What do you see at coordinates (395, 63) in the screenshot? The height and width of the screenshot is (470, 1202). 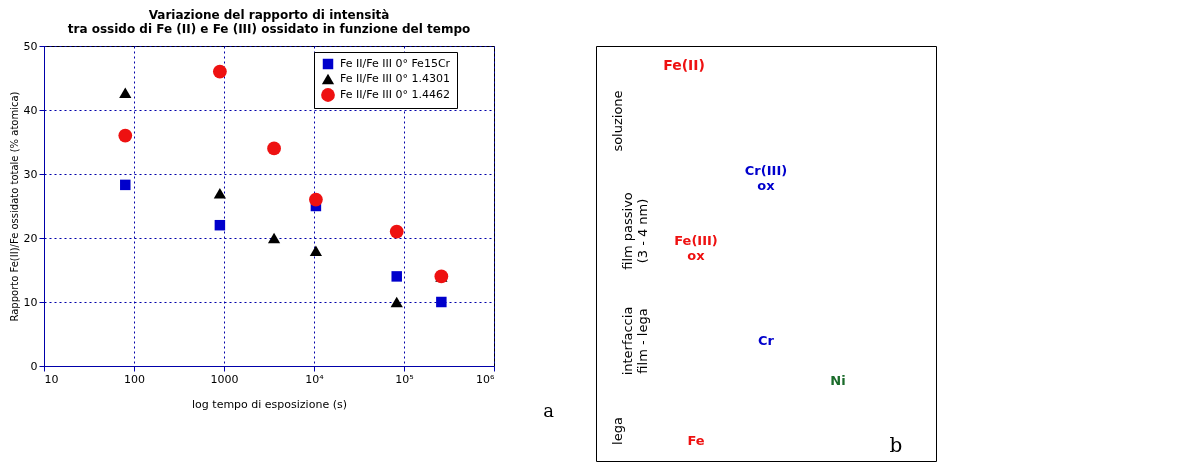 I see `legend-label: Fe II/Fe III 0° Fe15Cr` at bounding box center [395, 63].